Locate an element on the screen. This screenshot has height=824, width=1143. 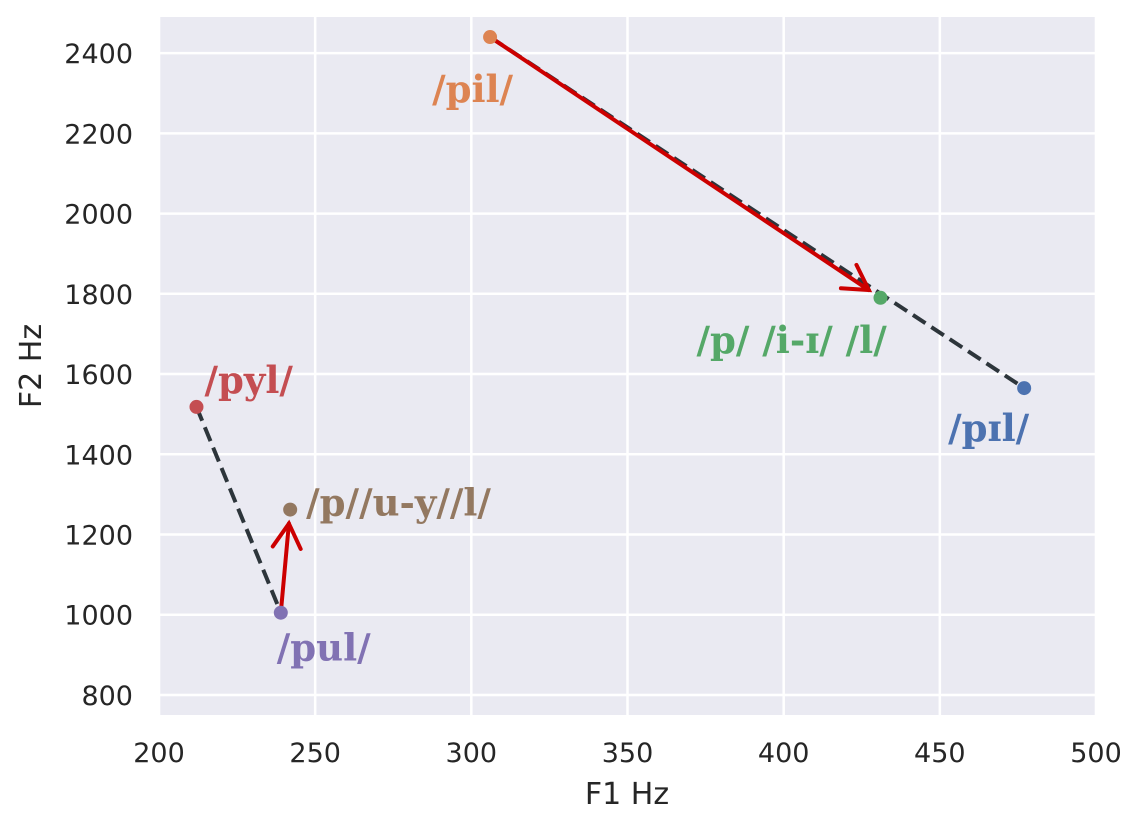
point-label-pi-I-l: /p/ /i-ɪ/ /l/ is located at coordinates (791, 340).